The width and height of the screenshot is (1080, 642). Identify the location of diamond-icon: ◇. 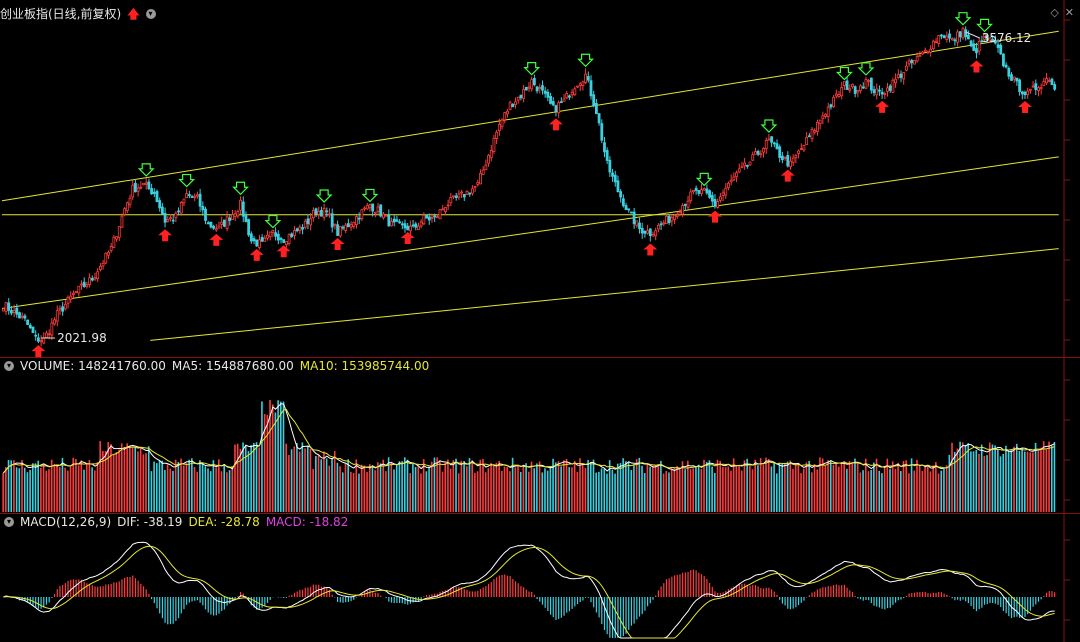
(1054, 12).